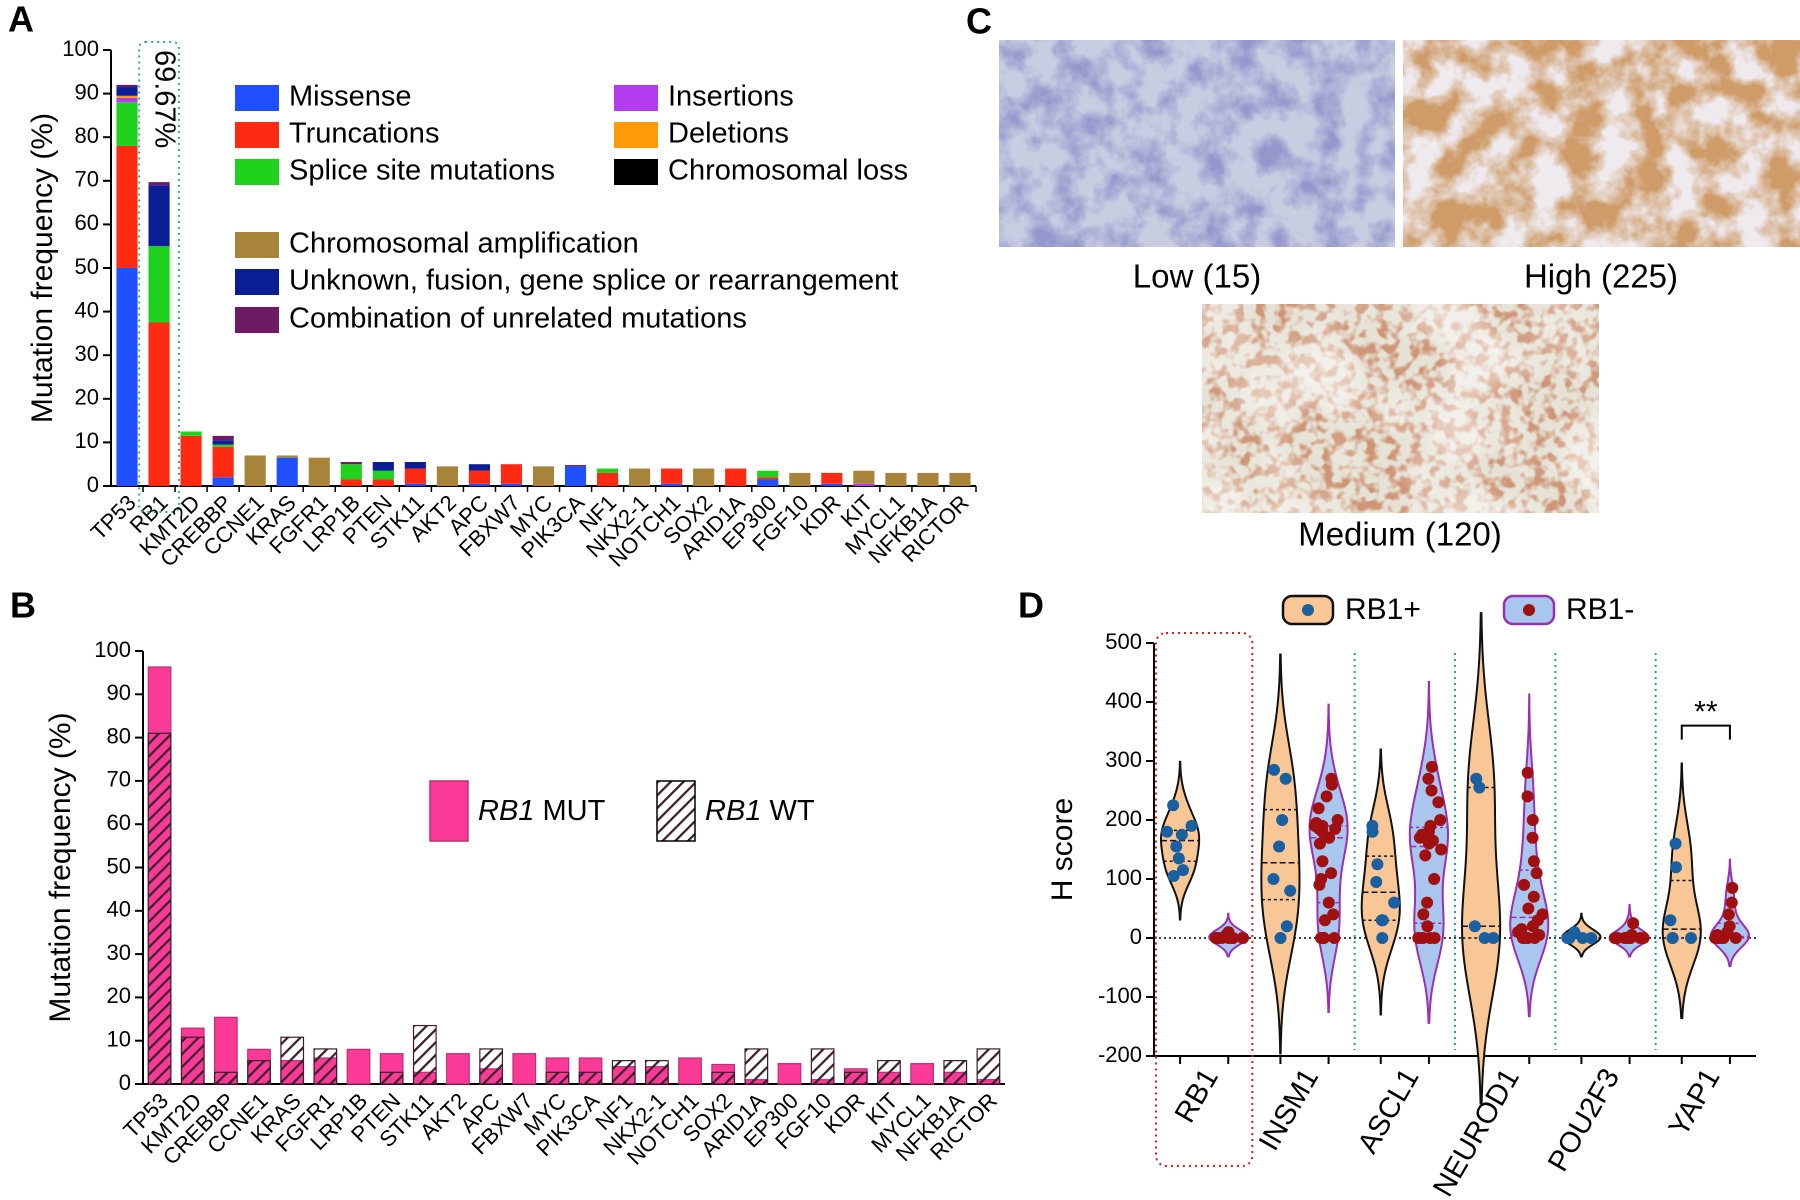 This screenshot has width=1800, height=1200. I want to click on legend-label: Combination of unrelated mutations, so click(518, 319).